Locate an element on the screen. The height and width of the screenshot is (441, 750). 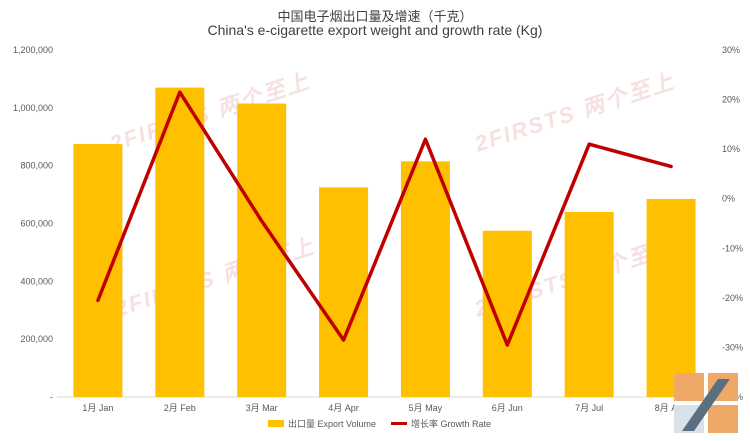
y-tick-left: 400,000 is located at coordinates (36, 281).